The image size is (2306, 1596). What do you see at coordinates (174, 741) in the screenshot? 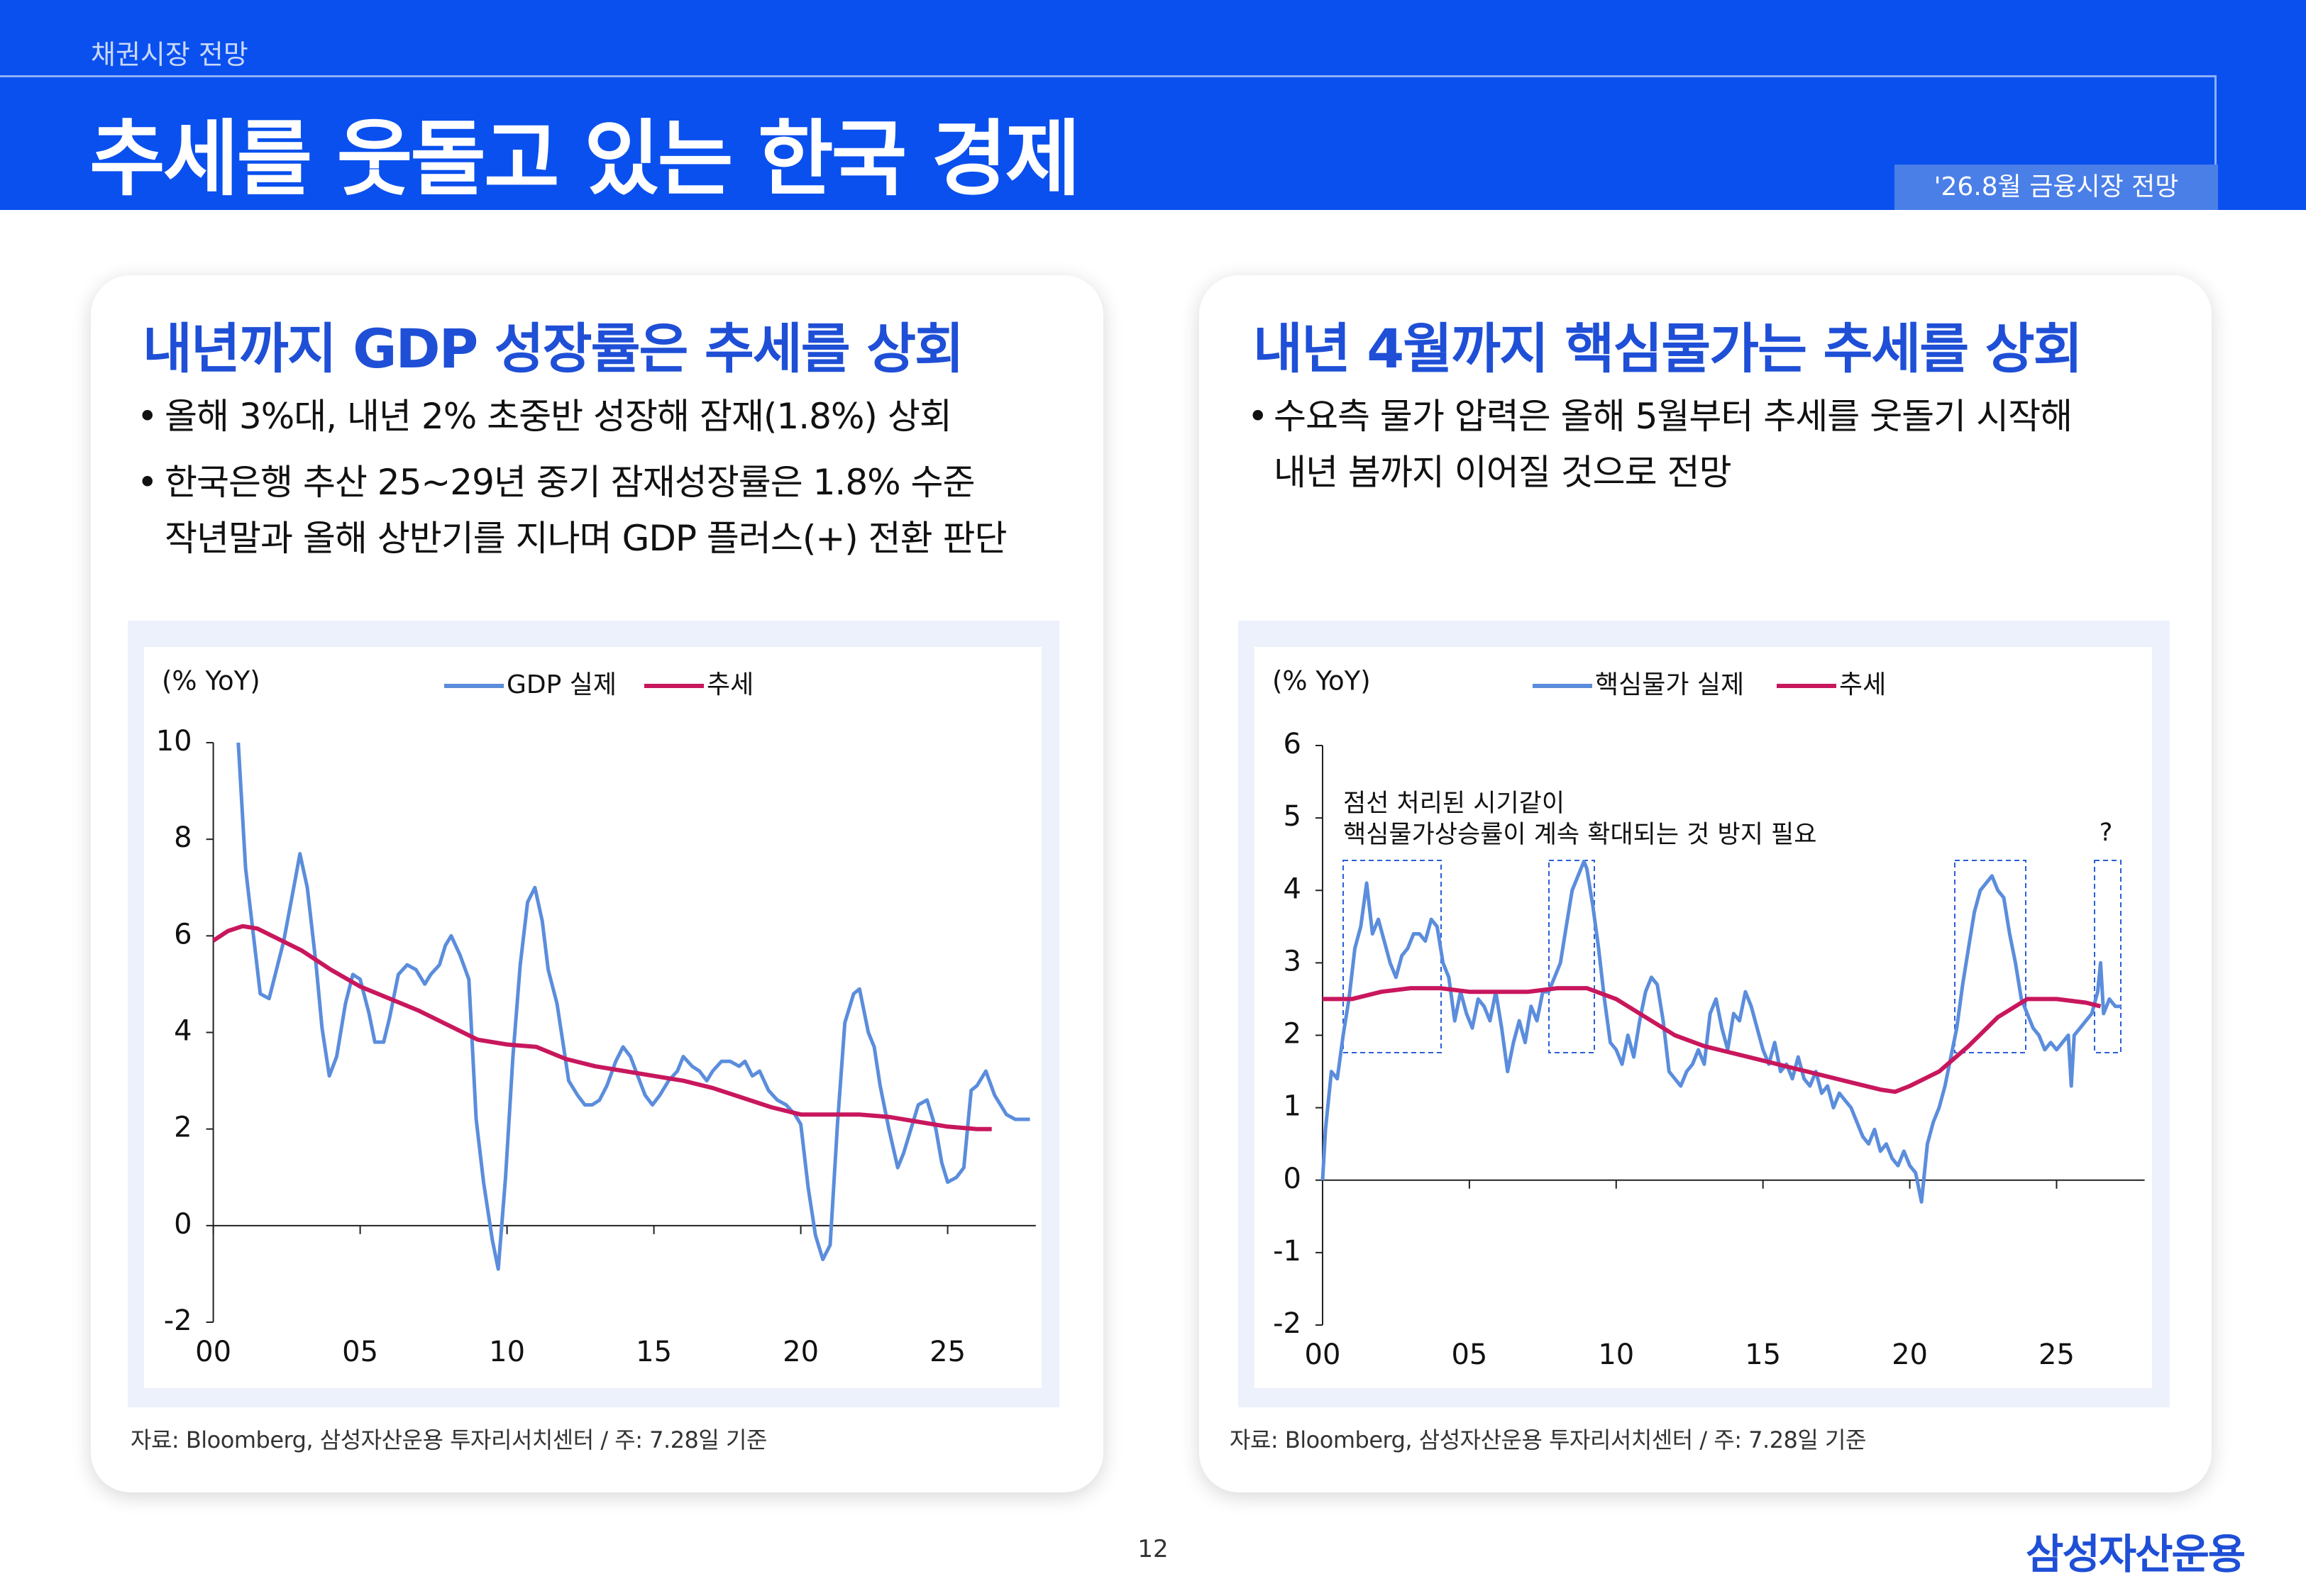
I see `y-tick-label: 10` at bounding box center [174, 741].